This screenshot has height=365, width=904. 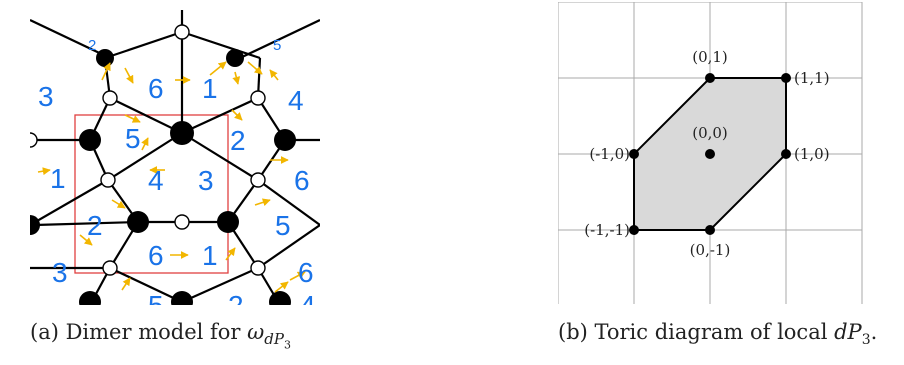 What do you see at coordinates (710, 57) in the screenshot?
I see `point-label: (0,1)` at bounding box center [710, 57].